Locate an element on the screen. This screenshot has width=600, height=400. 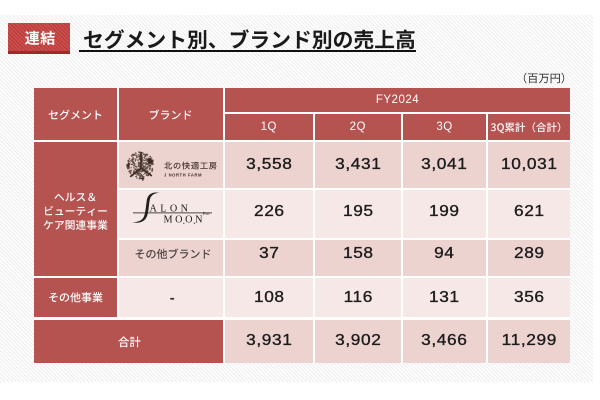
svg-text: J NORTH FARM is located at coordinates (183, 174).